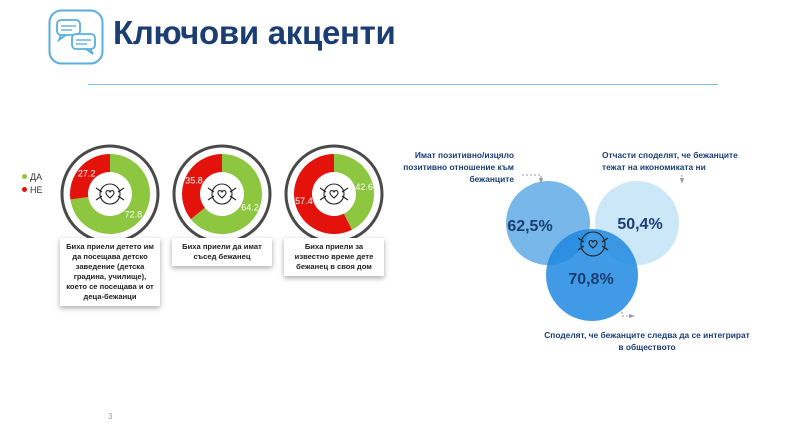  Describe the element at coordinates (24, 176) in the screenshot. I see `legend-swatch-yes` at that location.